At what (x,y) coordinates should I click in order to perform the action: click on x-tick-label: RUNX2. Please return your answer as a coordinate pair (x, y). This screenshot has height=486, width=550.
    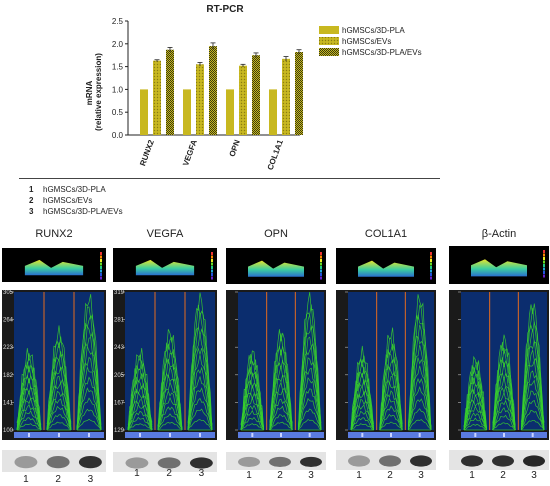
    Looking at the image, I should click on (147, 152).